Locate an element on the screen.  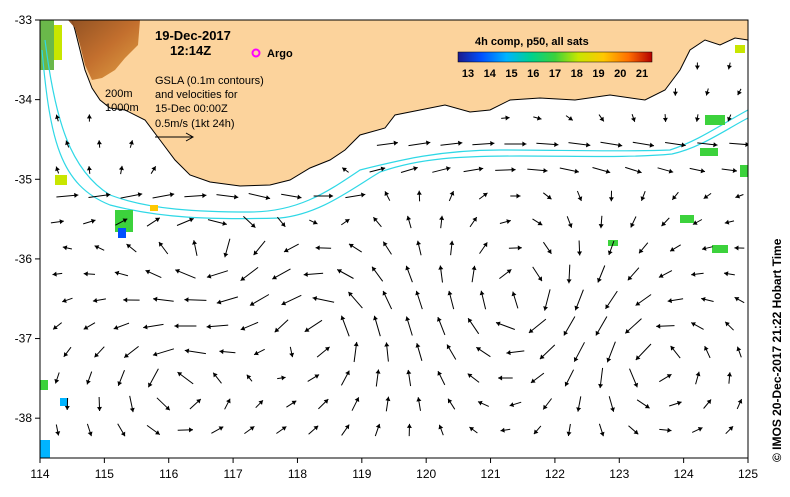
x-tick-label: 122 is located at coordinates (555, 474).